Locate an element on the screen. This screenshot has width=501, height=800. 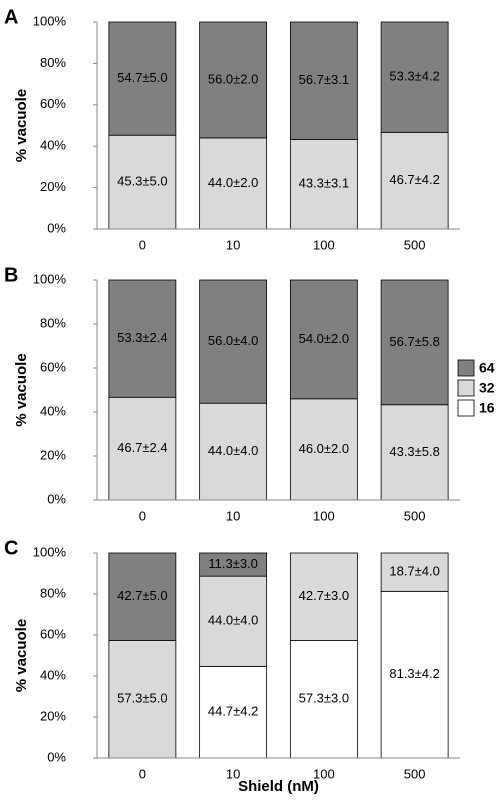
value-label: 44.0±2.0 is located at coordinates (233, 182).